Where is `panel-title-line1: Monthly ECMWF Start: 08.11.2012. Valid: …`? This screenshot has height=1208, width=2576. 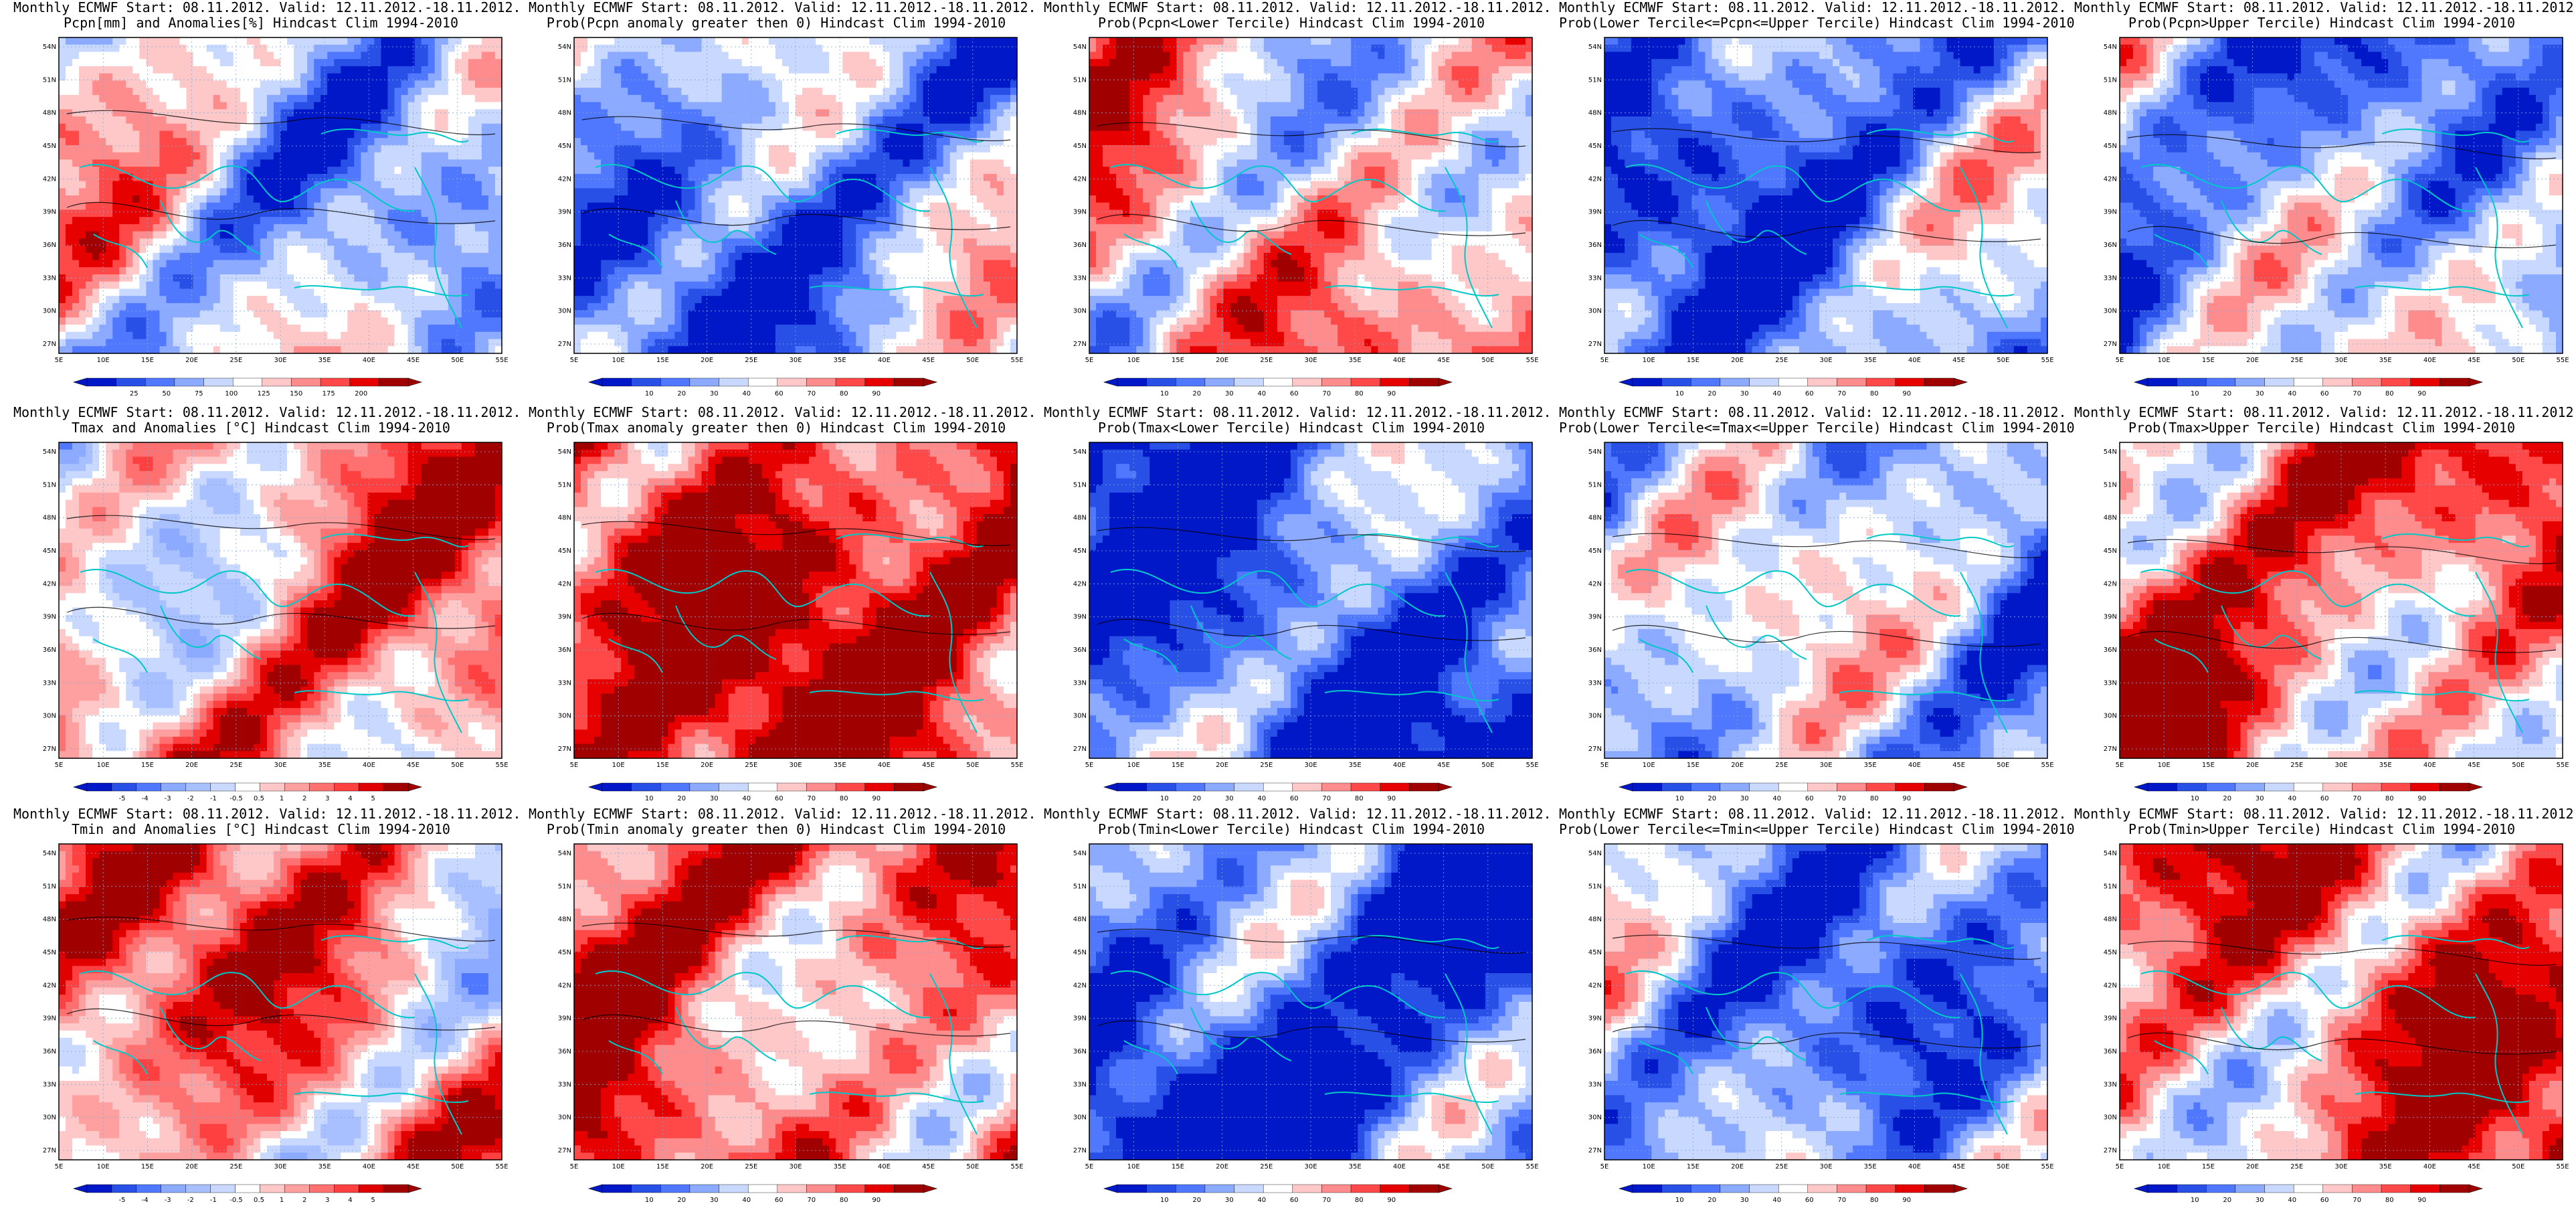
panel-title-line1: Monthly ECMWF Start: 08.11.2012. Valid: … is located at coordinates (777, 7).